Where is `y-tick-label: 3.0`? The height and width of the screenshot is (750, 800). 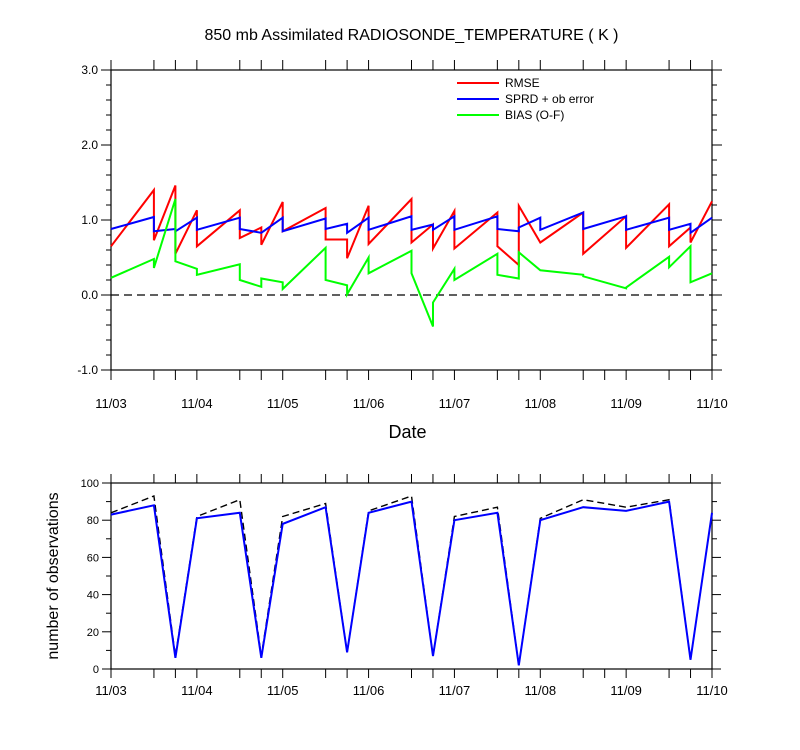 y-tick-label: 3.0 is located at coordinates (89, 70).